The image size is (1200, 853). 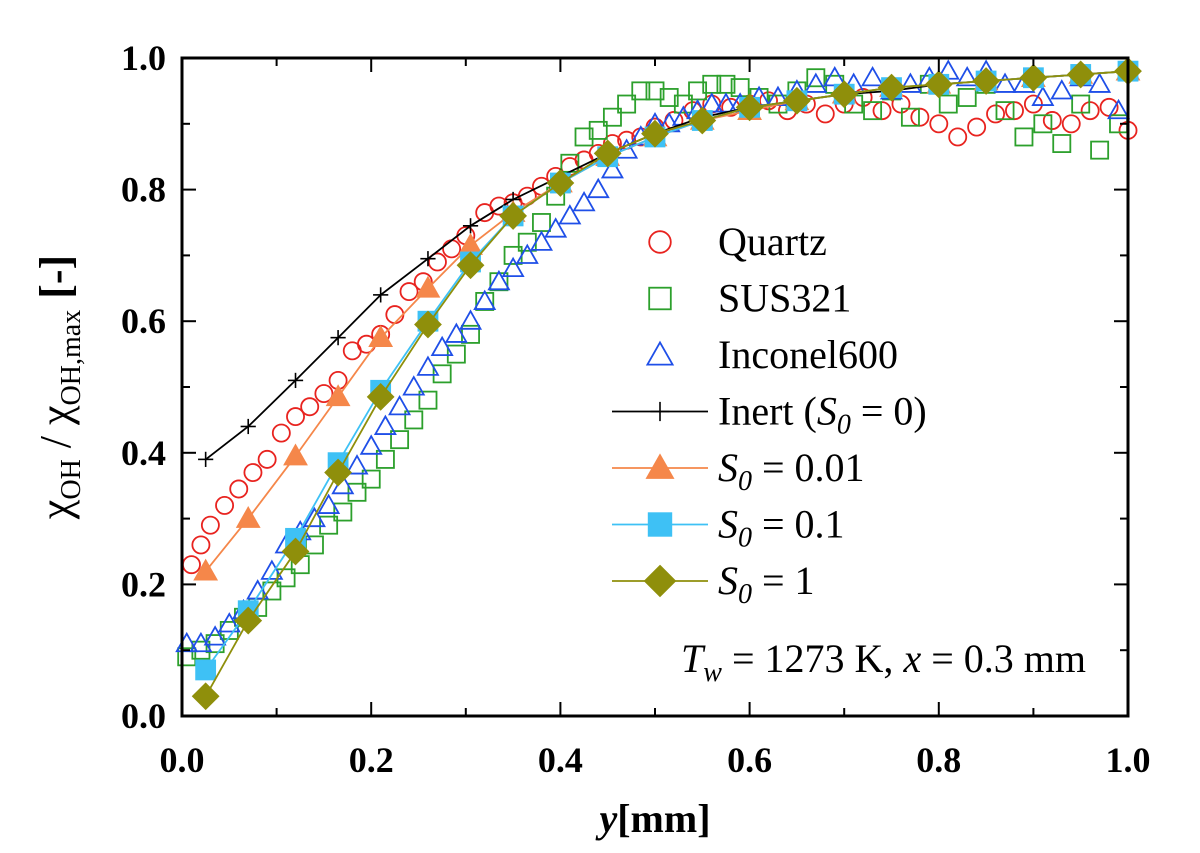 I want to click on y-tick-label: 0.2, so click(x=143, y=584).